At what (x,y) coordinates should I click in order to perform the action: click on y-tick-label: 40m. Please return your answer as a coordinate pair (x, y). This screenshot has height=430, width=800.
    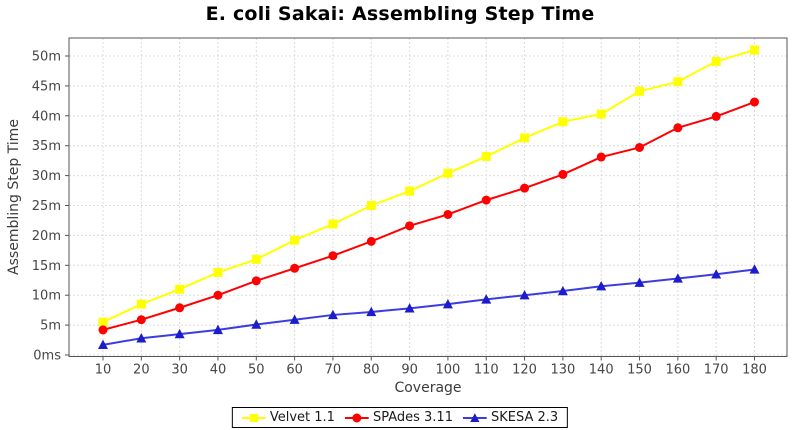
    Looking at the image, I should click on (46, 116).